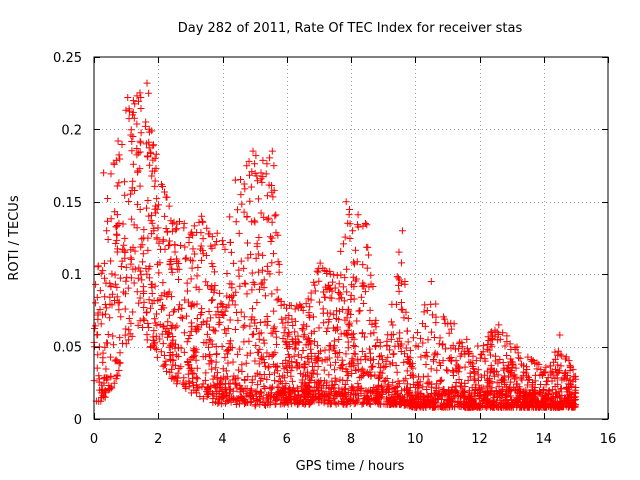 The width and height of the screenshot is (640, 480). I want to click on y-tick-label: 0.25, so click(67, 58).